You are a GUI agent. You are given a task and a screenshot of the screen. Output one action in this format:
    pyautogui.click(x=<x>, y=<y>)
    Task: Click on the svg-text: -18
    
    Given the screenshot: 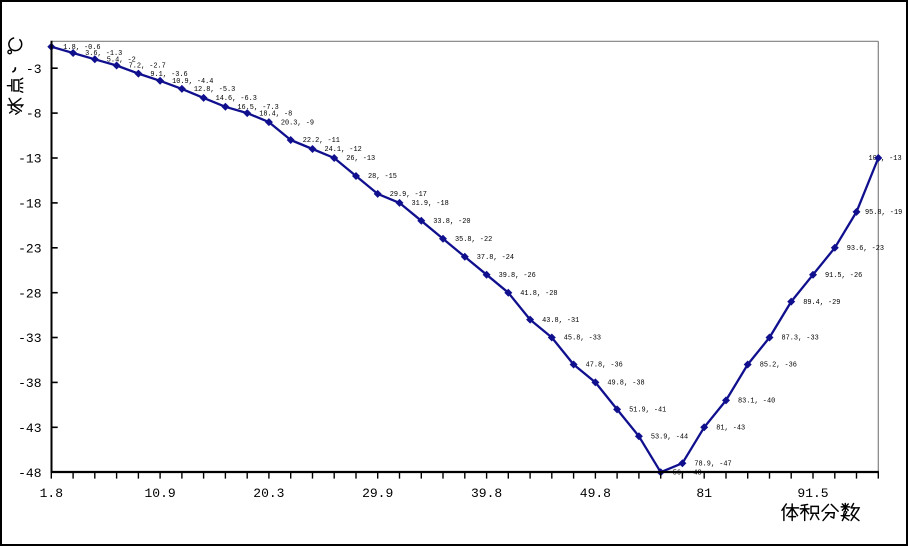 What is the action you would take?
    pyautogui.click(x=29, y=204)
    